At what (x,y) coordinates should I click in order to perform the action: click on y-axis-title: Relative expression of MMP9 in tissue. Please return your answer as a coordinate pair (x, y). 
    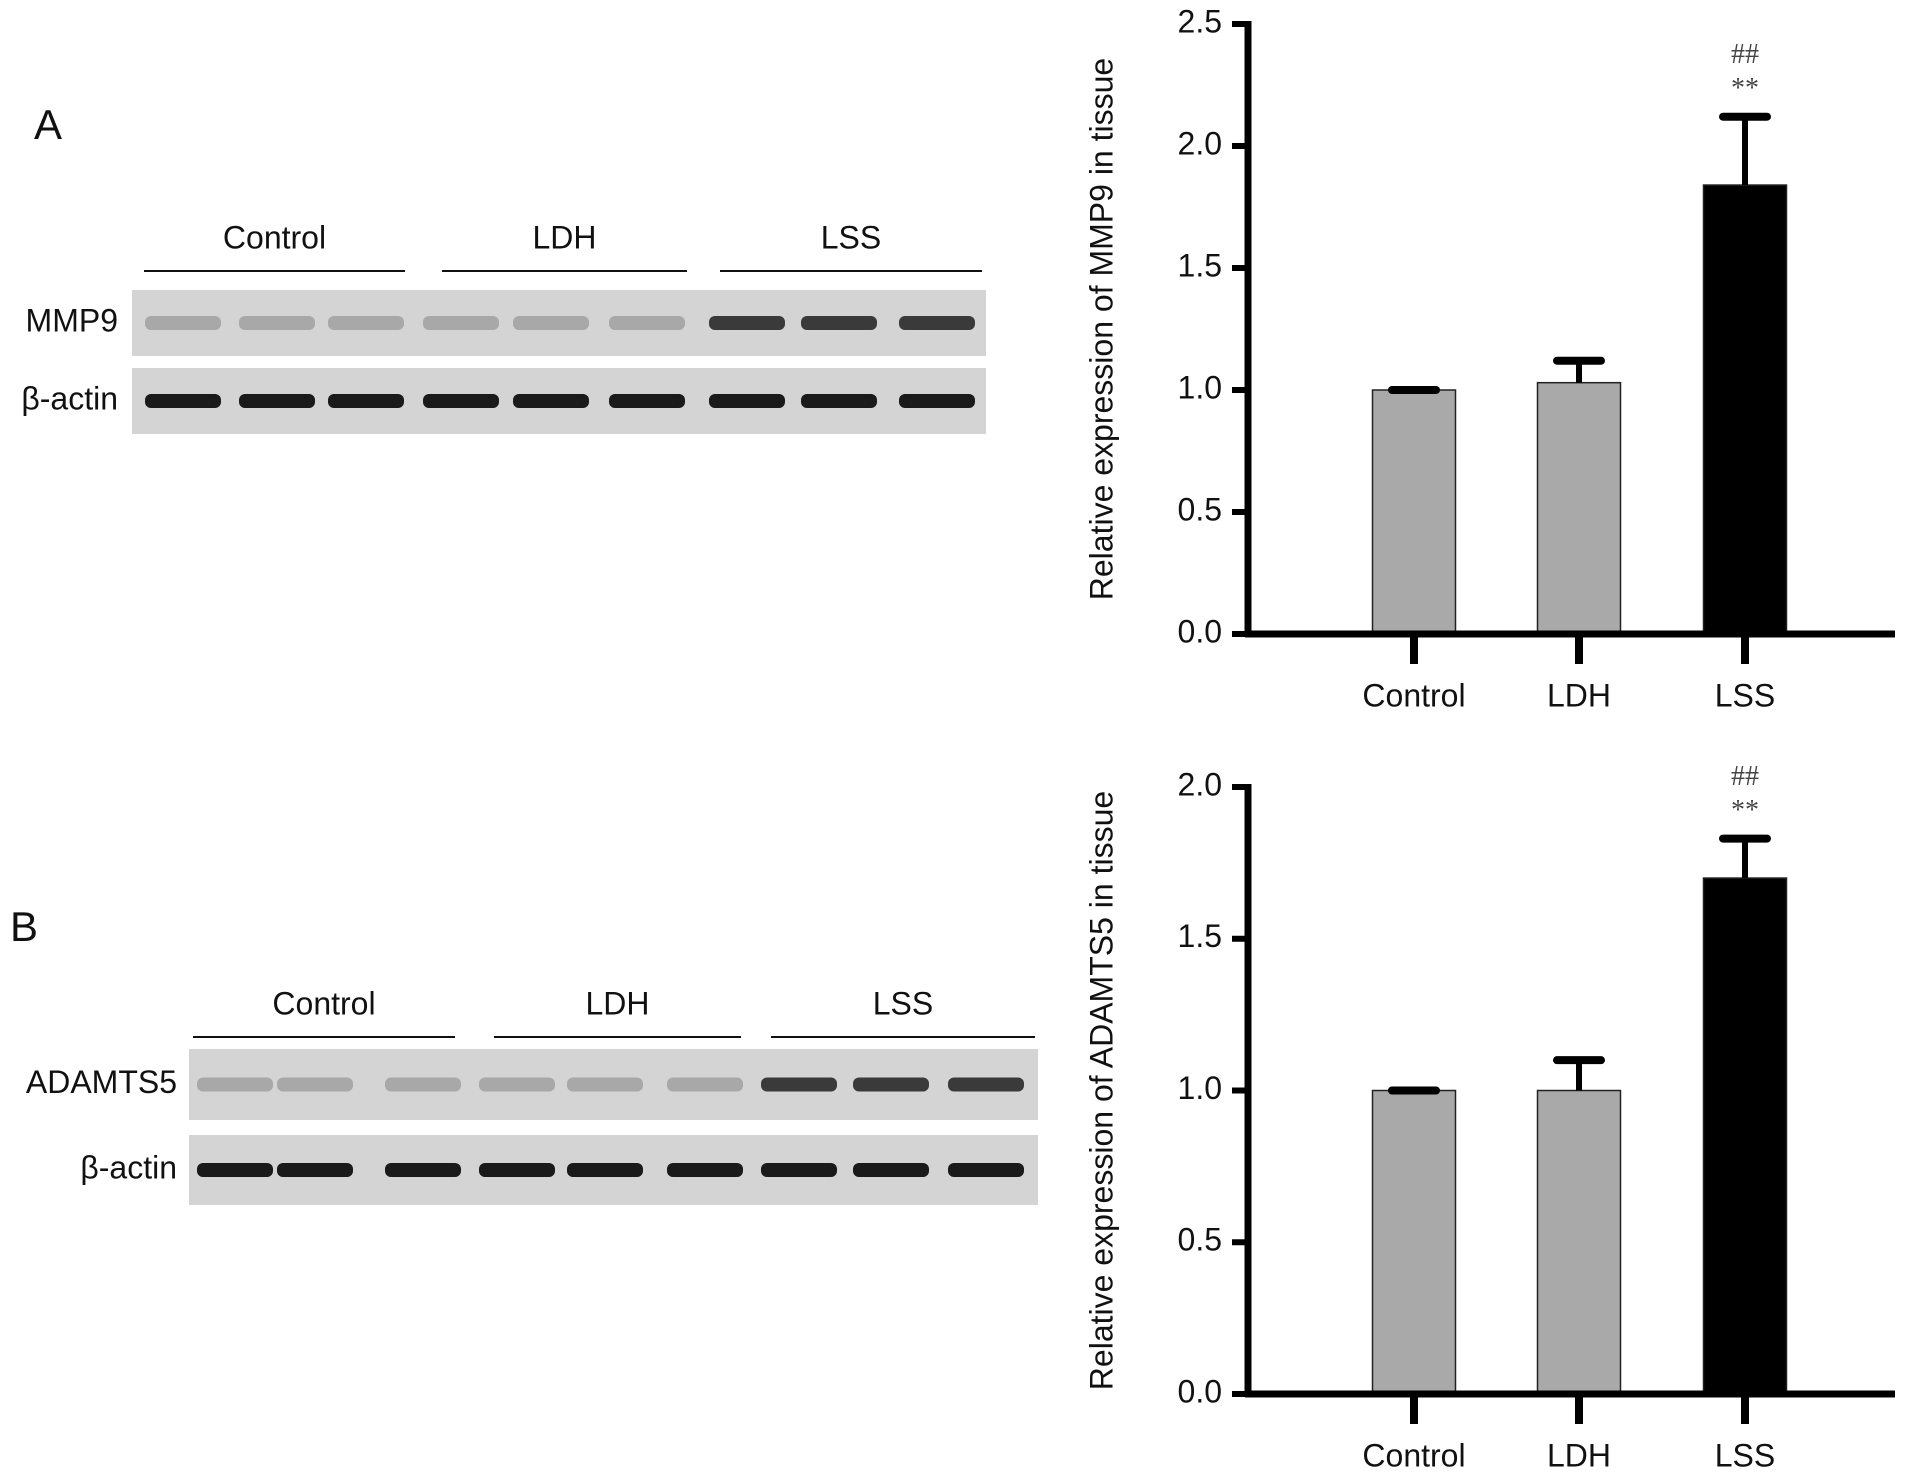
    Looking at the image, I should click on (1101, 329).